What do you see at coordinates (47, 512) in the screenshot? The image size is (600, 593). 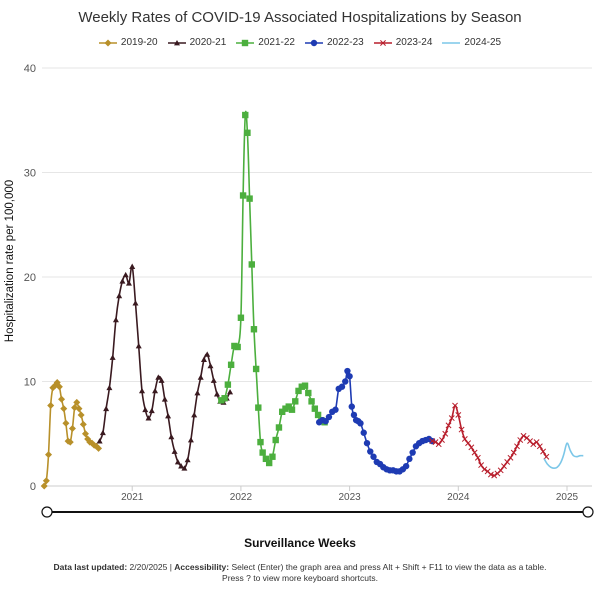 I see `range-slider-handle-left` at bounding box center [47, 512].